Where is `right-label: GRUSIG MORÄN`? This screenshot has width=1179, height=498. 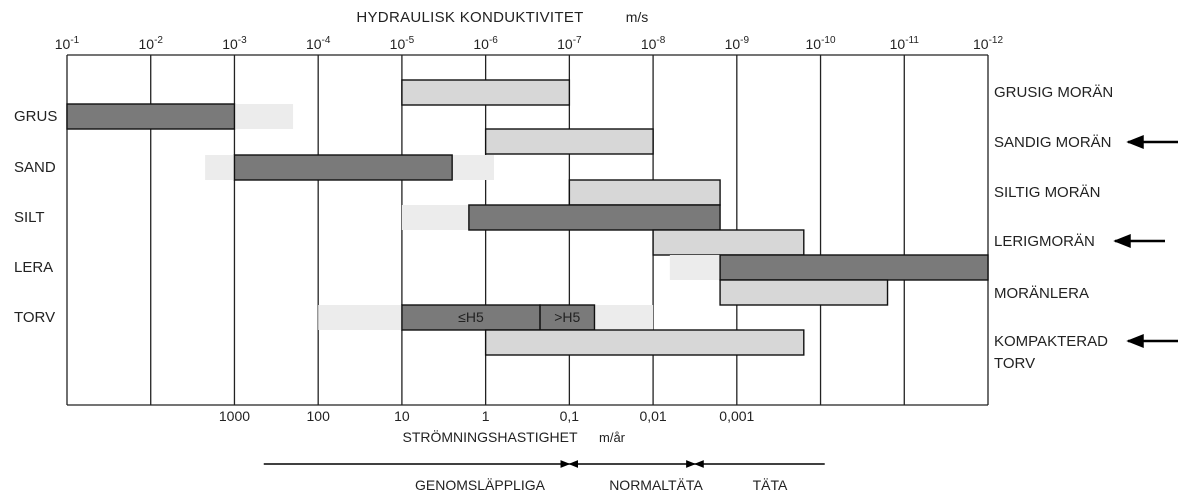
right-label: GRUSIG MORÄN is located at coordinates (1053, 92).